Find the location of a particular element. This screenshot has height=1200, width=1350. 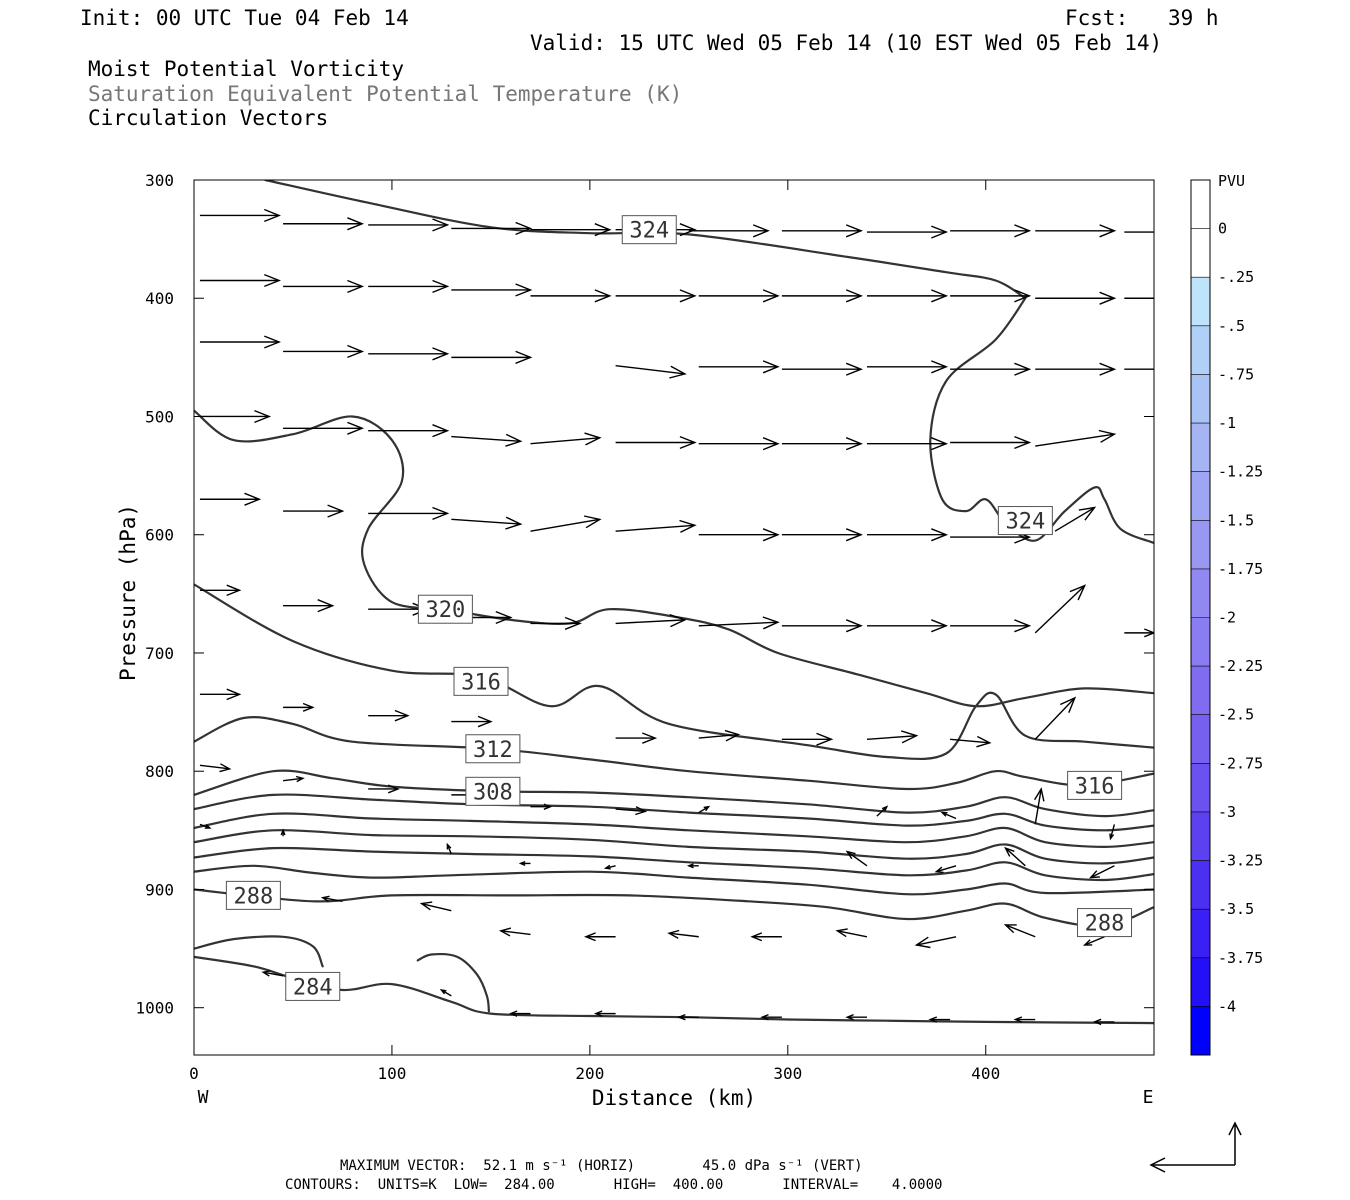

y-tick-label: 700 is located at coordinates (159, 653).